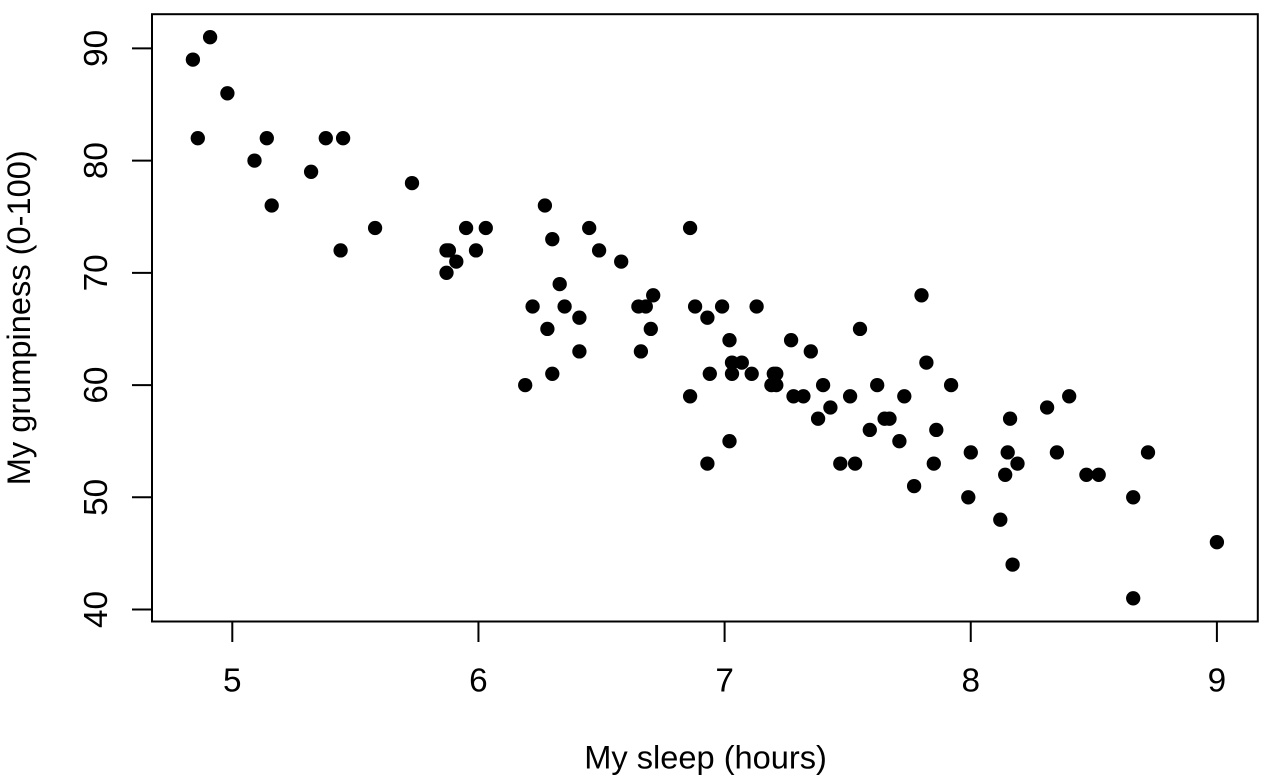 This screenshot has height=783, width=1270. What do you see at coordinates (478, 681) in the screenshot?
I see `svg-text: 6` at bounding box center [478, 681].